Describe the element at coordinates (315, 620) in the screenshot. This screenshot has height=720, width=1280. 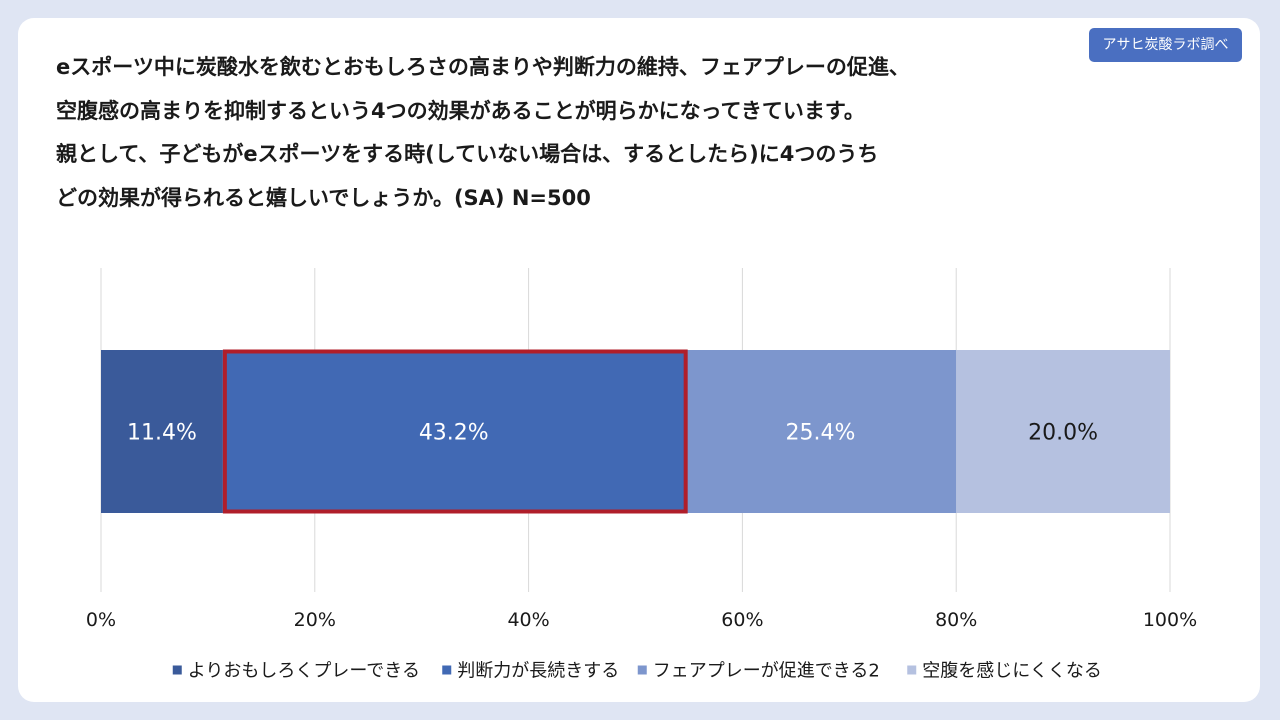
I see `x-tick-label: 20%` at that location.